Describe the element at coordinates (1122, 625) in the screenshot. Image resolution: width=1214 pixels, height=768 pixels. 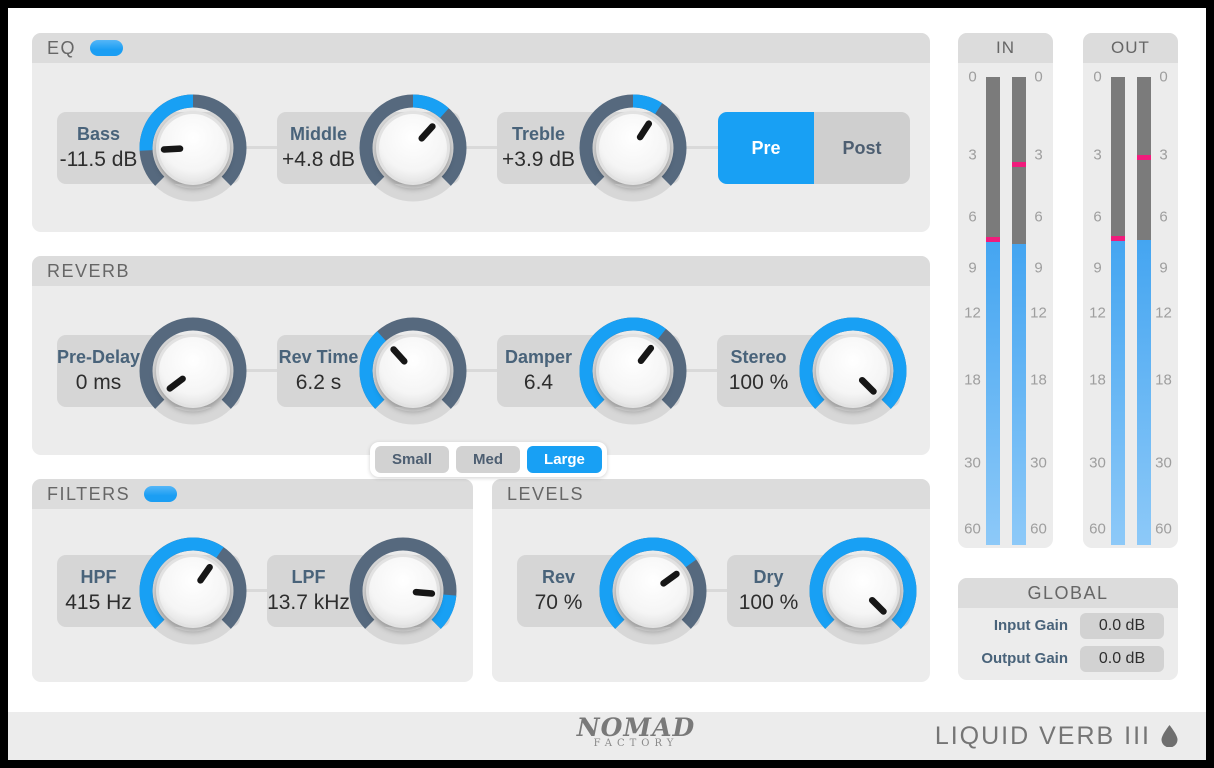
I see `input-gain-value: 0.0 dB` at that location.